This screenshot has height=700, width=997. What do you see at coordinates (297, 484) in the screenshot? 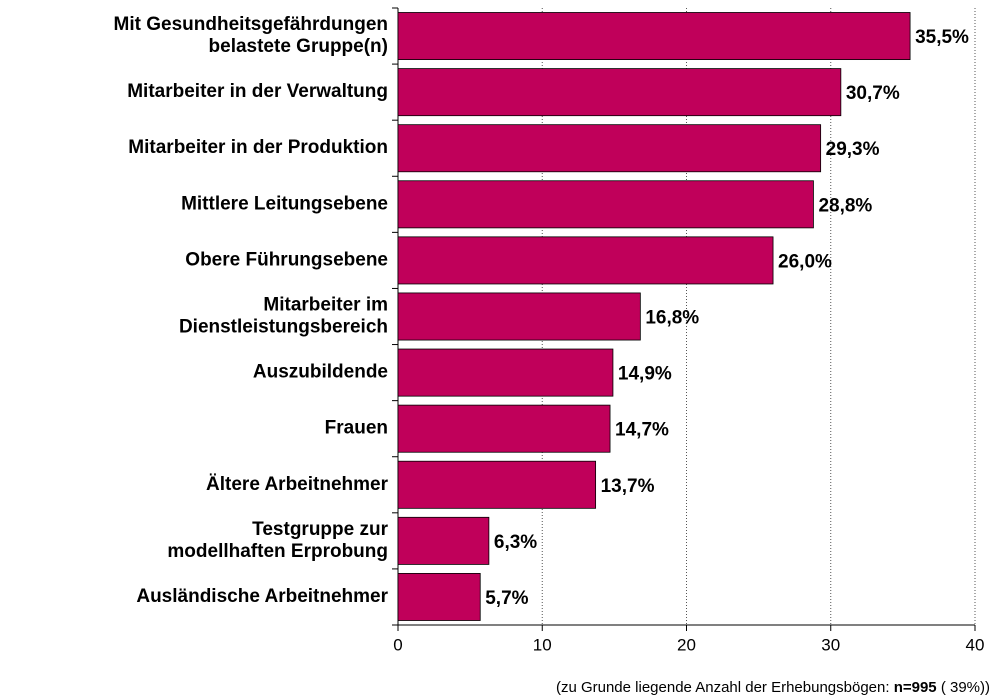
I see `y-tick-label: Ältere Arbeitnehmer` at bounding box center [297, 484].